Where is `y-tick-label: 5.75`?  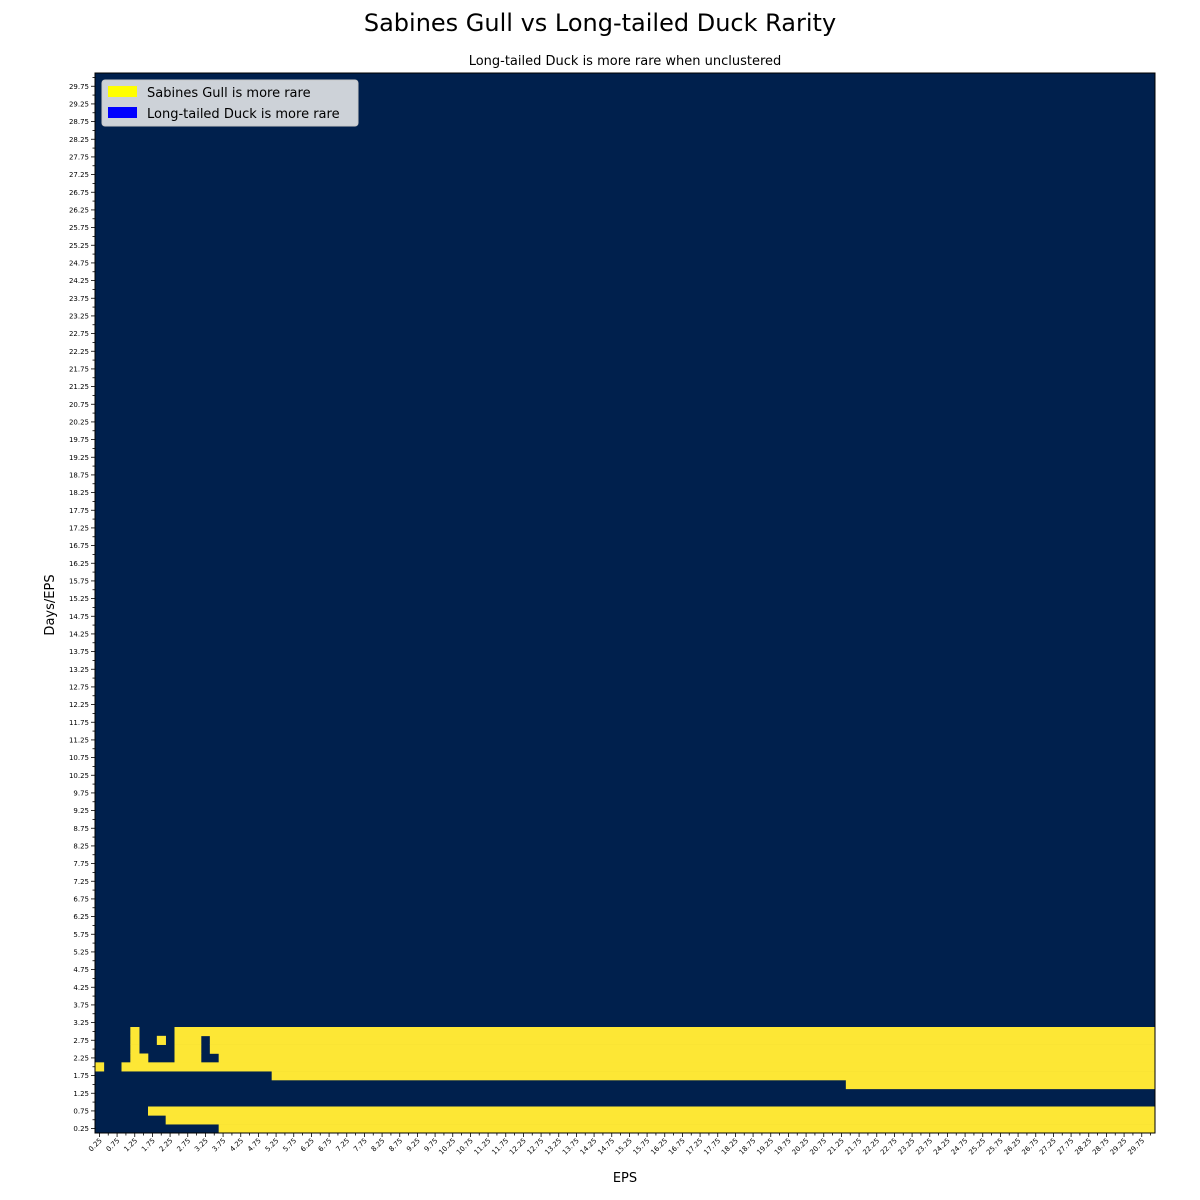
y-tick-label: 5.75 is located at coordinates (81, 935).